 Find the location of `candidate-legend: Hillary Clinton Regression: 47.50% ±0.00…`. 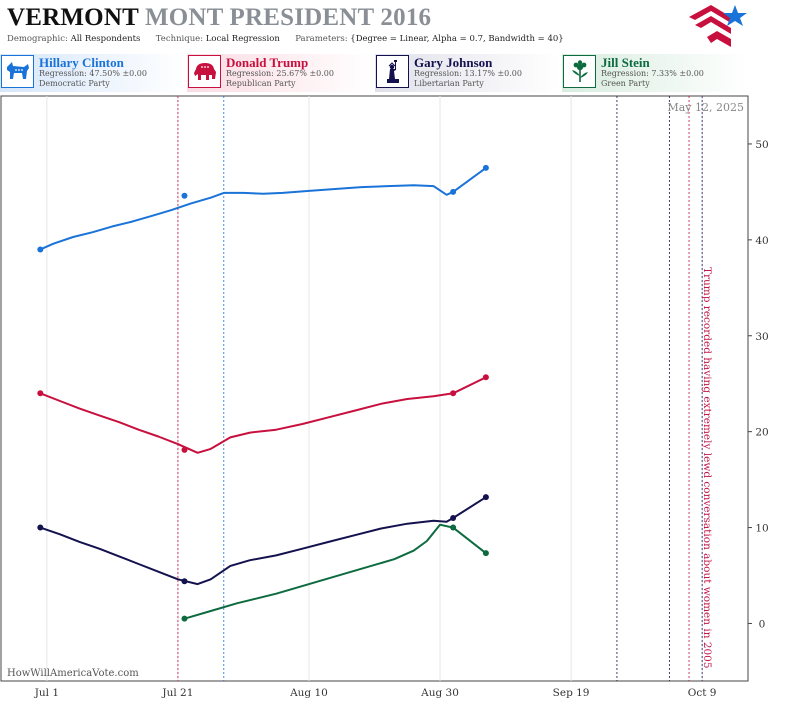

candidate-legend: Hillary Clinton Regression: 47.50% ±0.00… is located at coordinates (394, 74).